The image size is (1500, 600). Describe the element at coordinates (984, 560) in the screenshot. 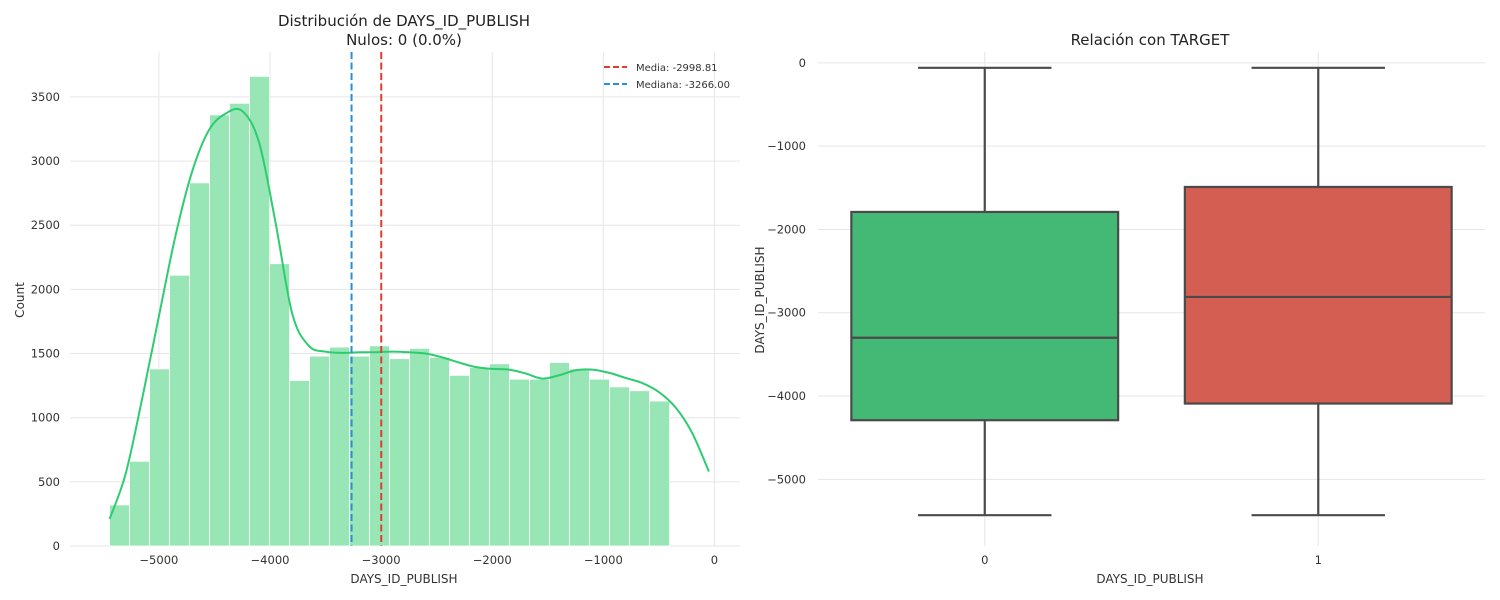

I see `b-x-tick-label: 0` at that location.